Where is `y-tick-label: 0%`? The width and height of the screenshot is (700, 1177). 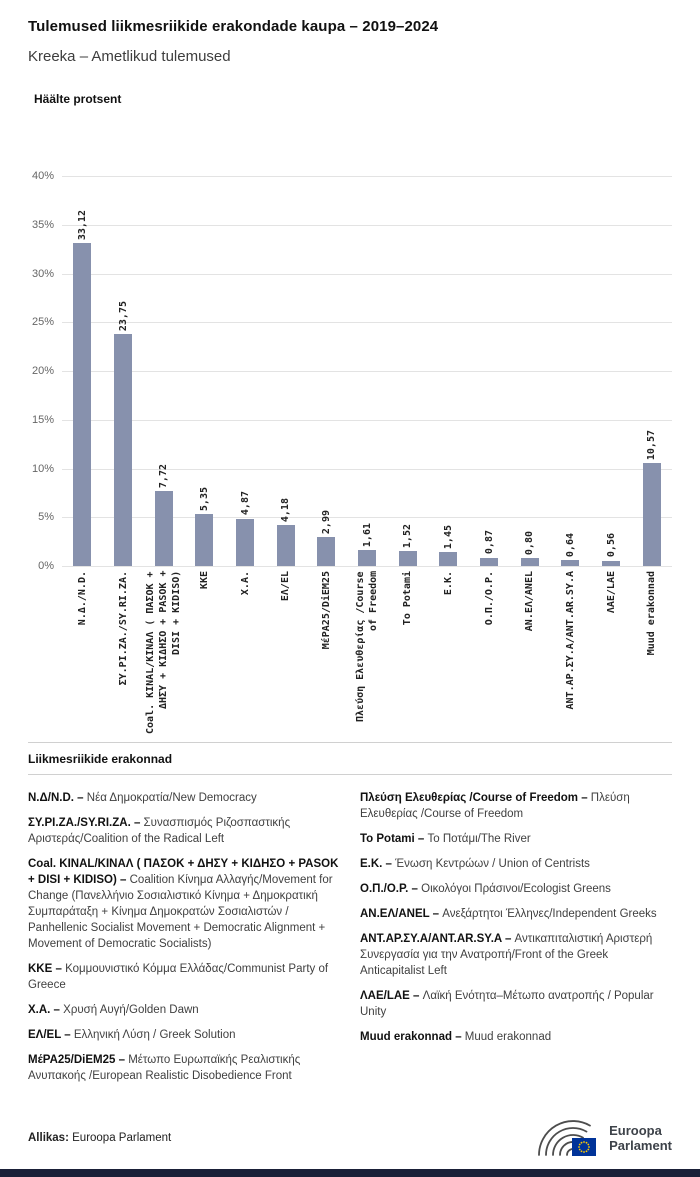 y-tick-label: 0% is located at coordinates (46, 566).